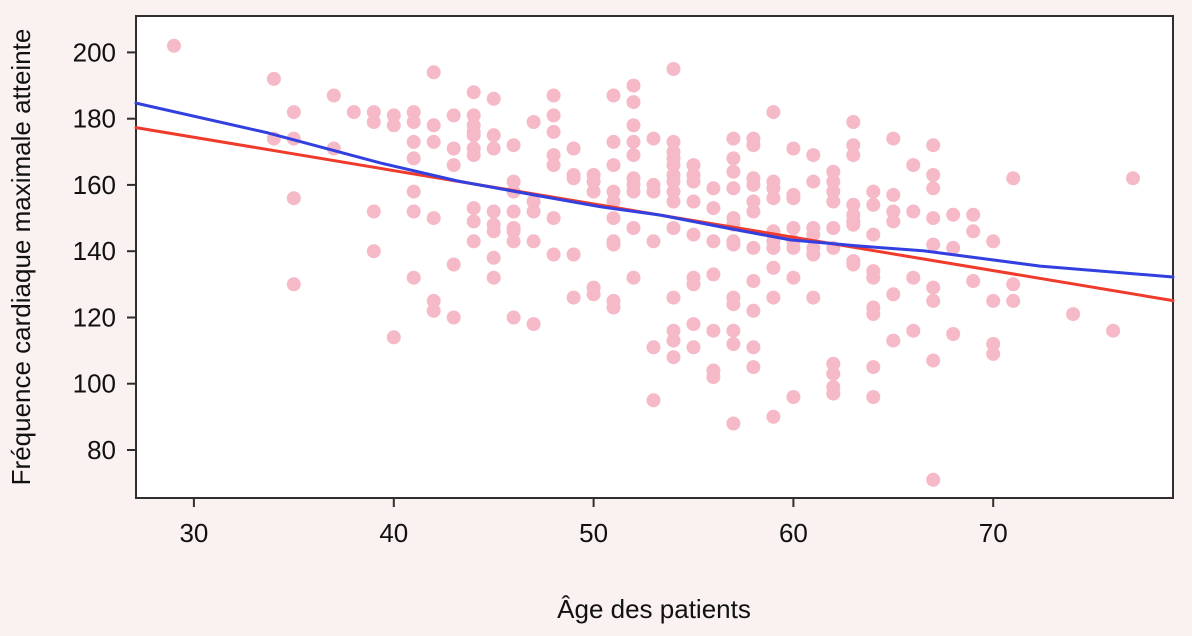 The height and width of the screenshot is (636, 1192). I want to click on y-tick-label: 140, so click(94, 251).